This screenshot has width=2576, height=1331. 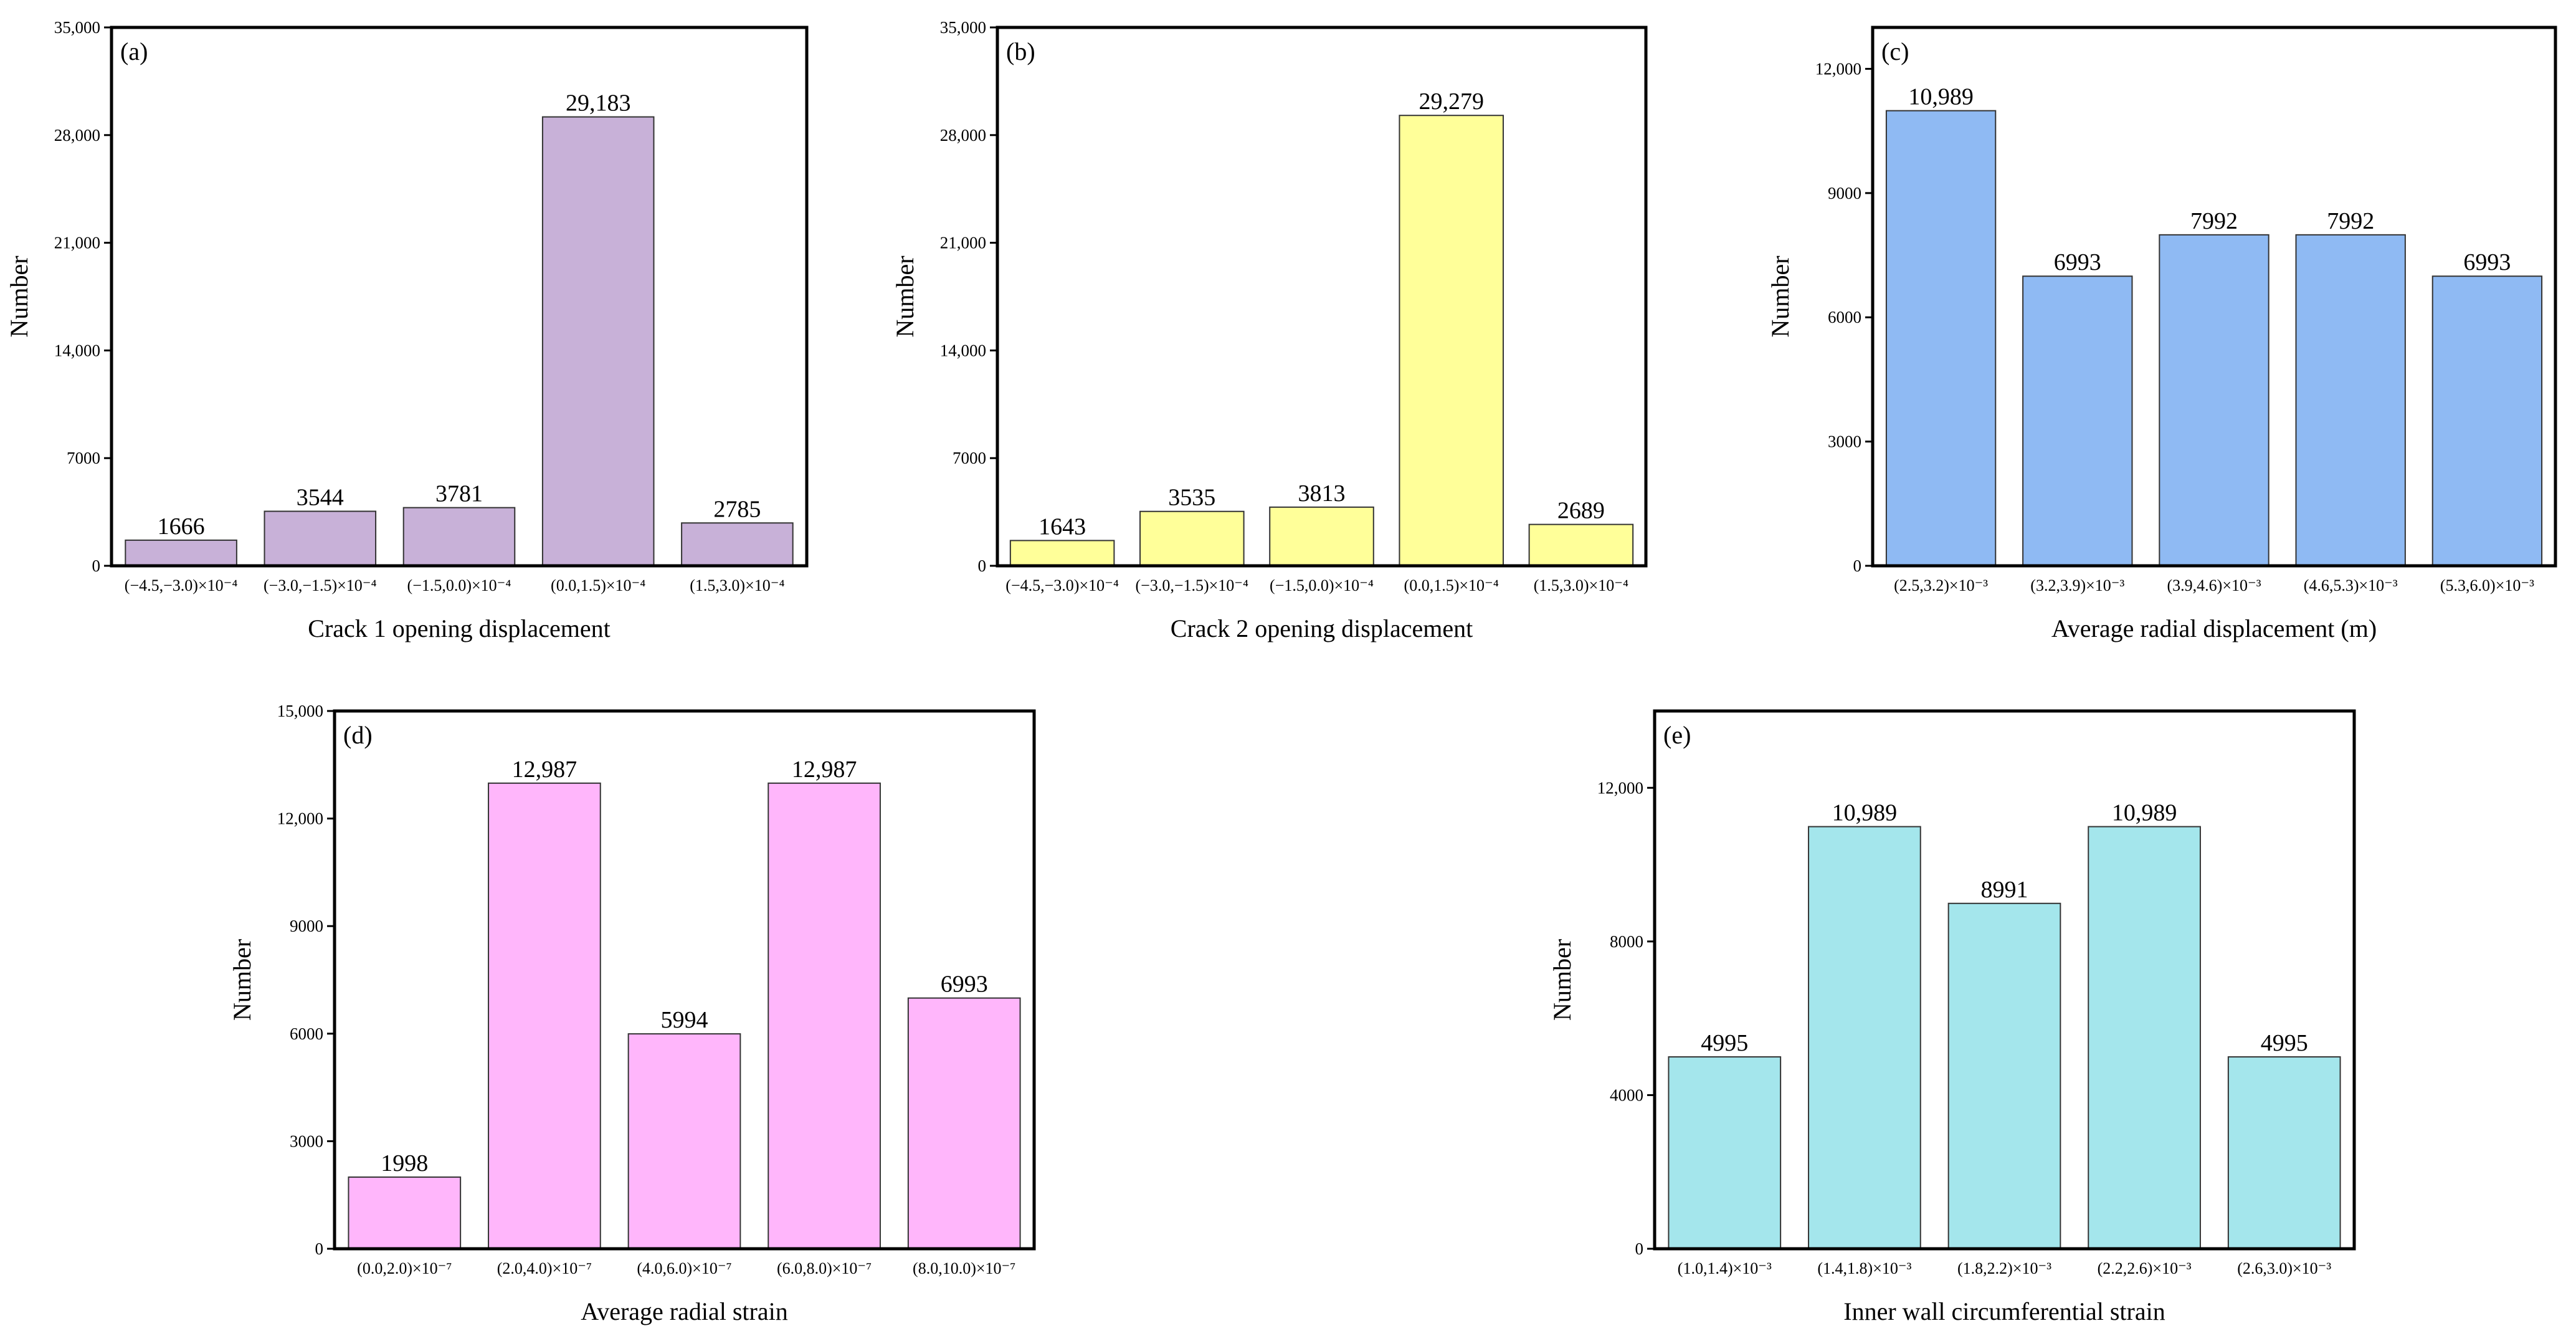 I want to click on x-tick-label: (5.3,6.0)×10⁻³, so click(x=2487, y=585).